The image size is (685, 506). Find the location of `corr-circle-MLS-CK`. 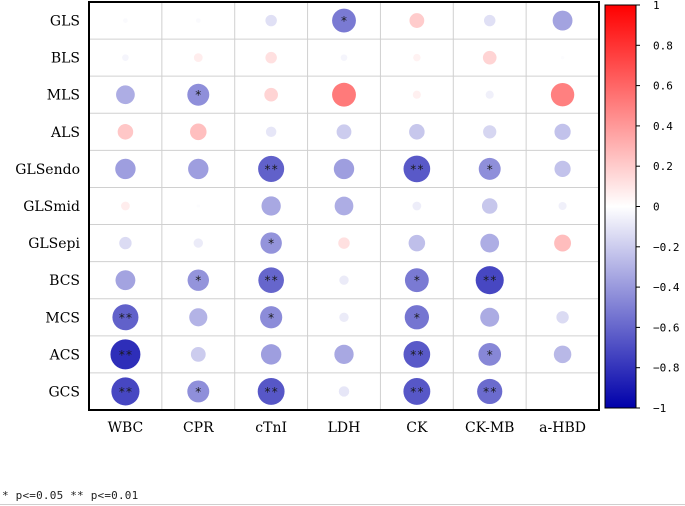

corr-circle-MLS-CK is located at coordinates (416, 94).